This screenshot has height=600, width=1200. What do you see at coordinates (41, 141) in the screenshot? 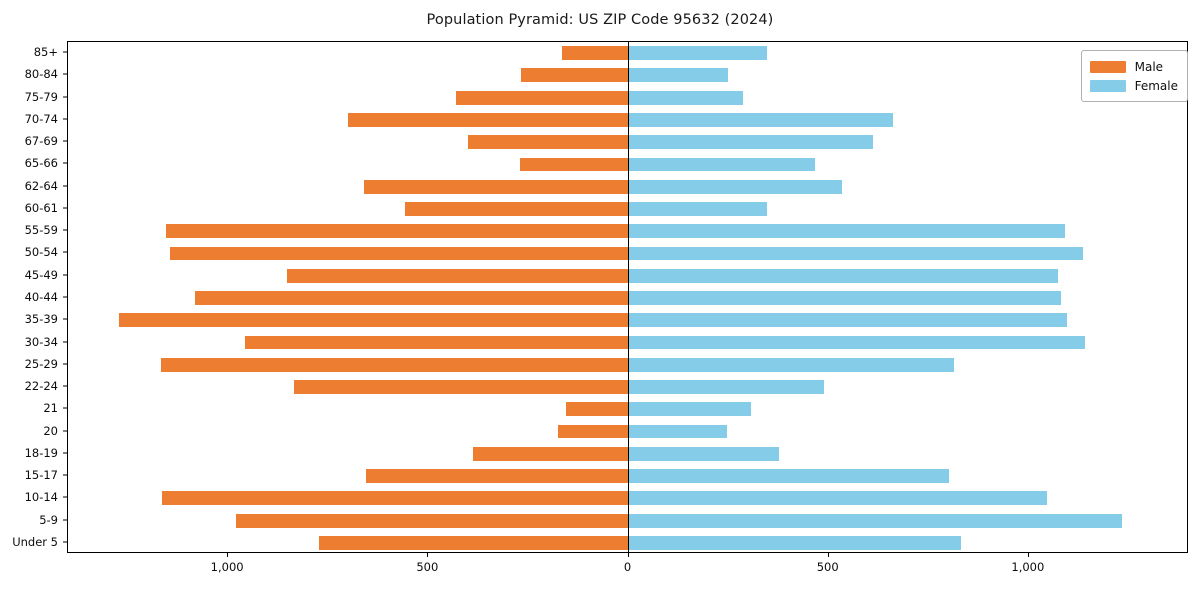
I see `y-tick-label: 67-69` at bounding box center [41, 141].